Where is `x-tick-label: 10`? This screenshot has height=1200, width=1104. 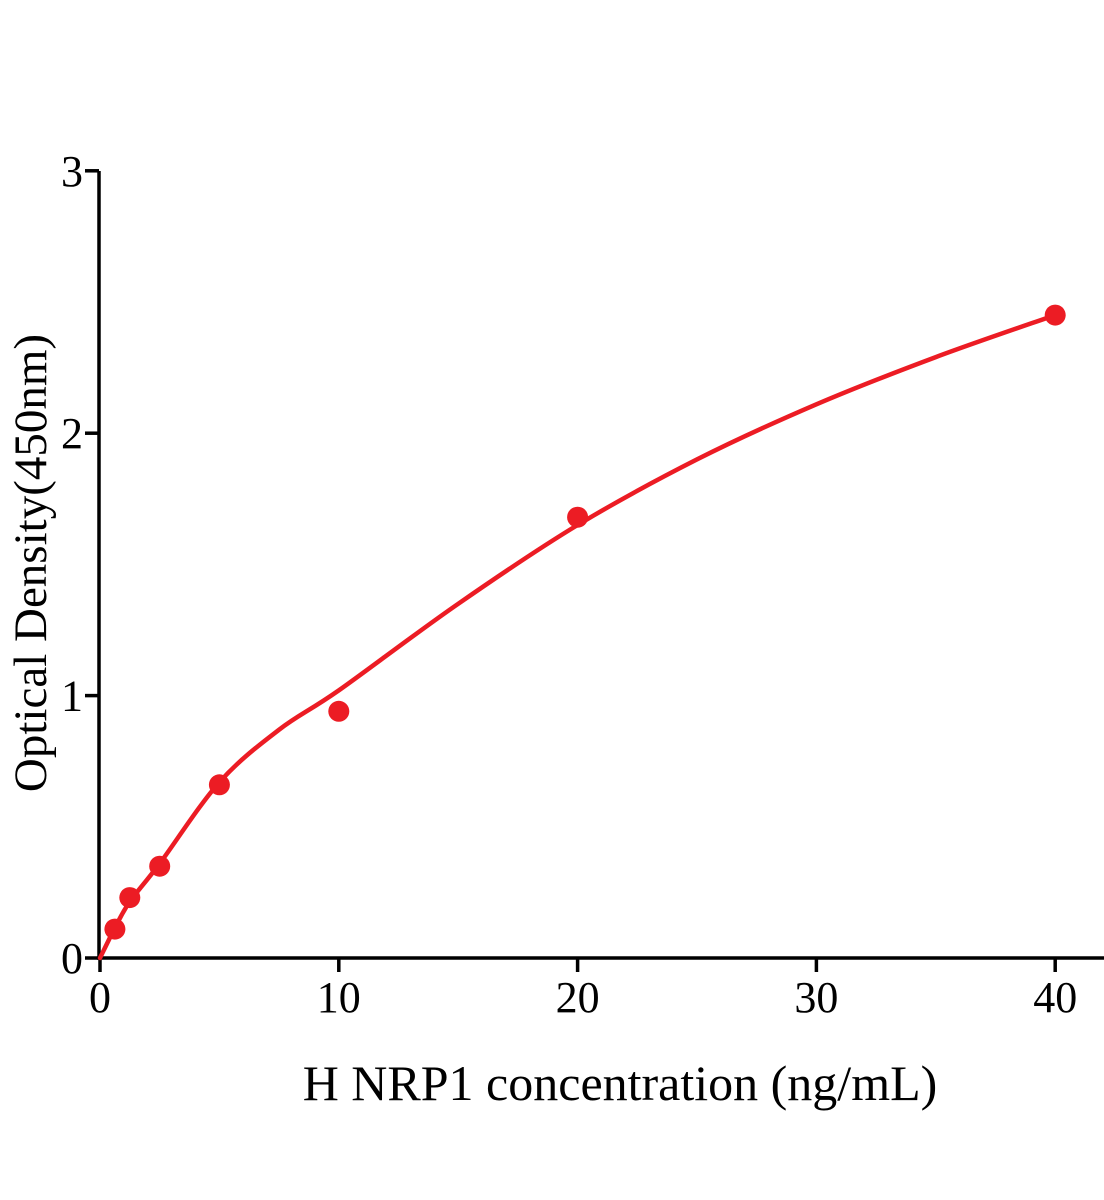 x-tick-label: 10 is located at coordinates (339, 997).